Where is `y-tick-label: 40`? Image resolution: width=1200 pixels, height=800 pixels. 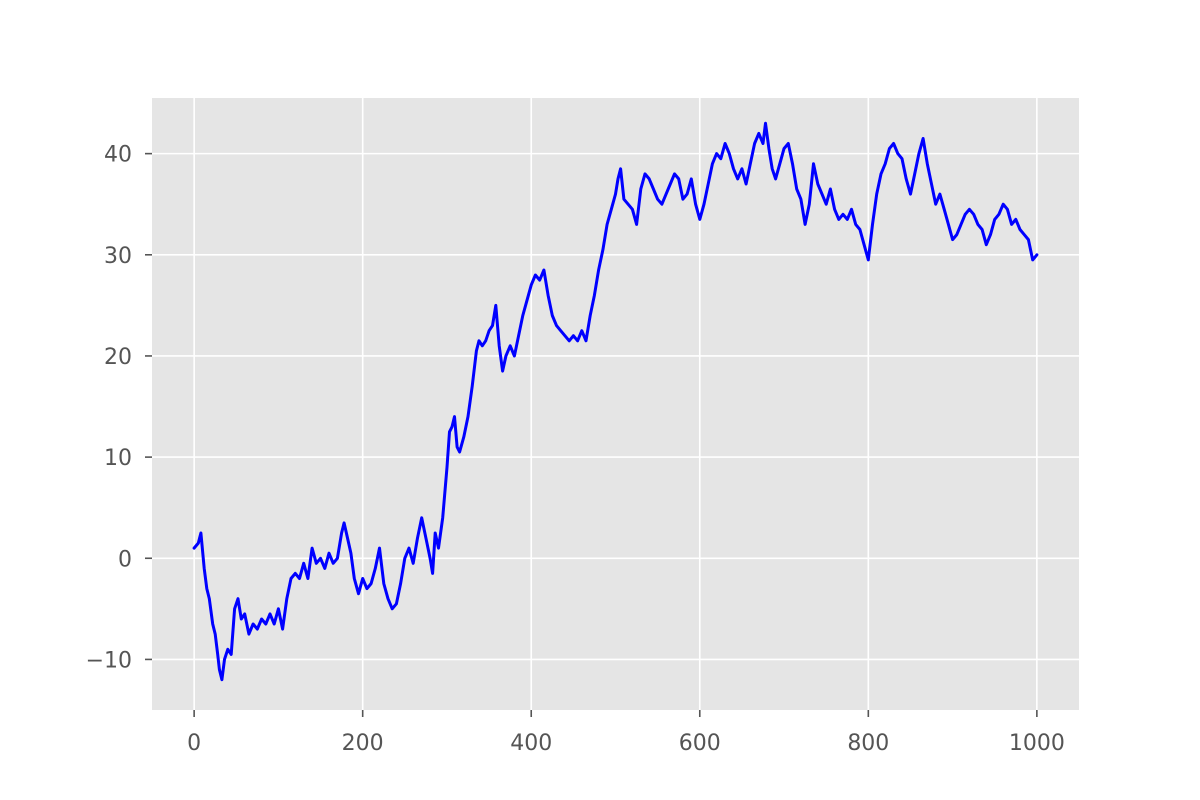 y-tick-label: 40 is located at coordinates (118, 155).